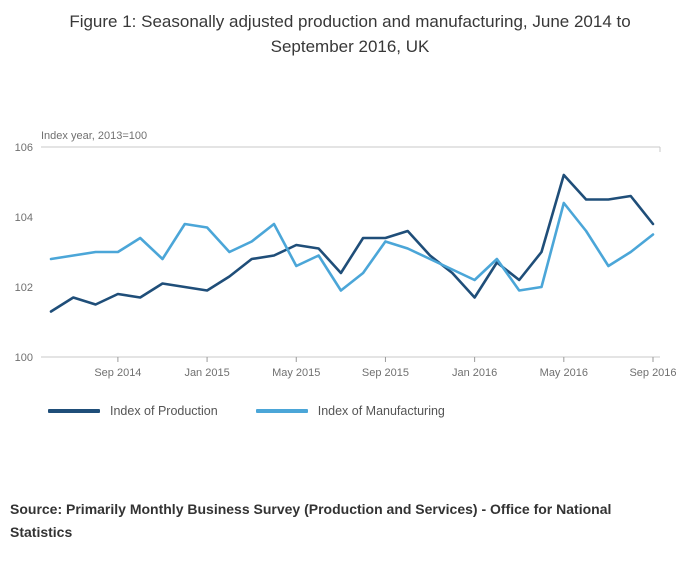 The height and width of the screenshot is (574, 700). What do you see at coordinates (24, 148) in the screenshot?
I see `y-tick-label: 106` at bounding box center [24, 148].